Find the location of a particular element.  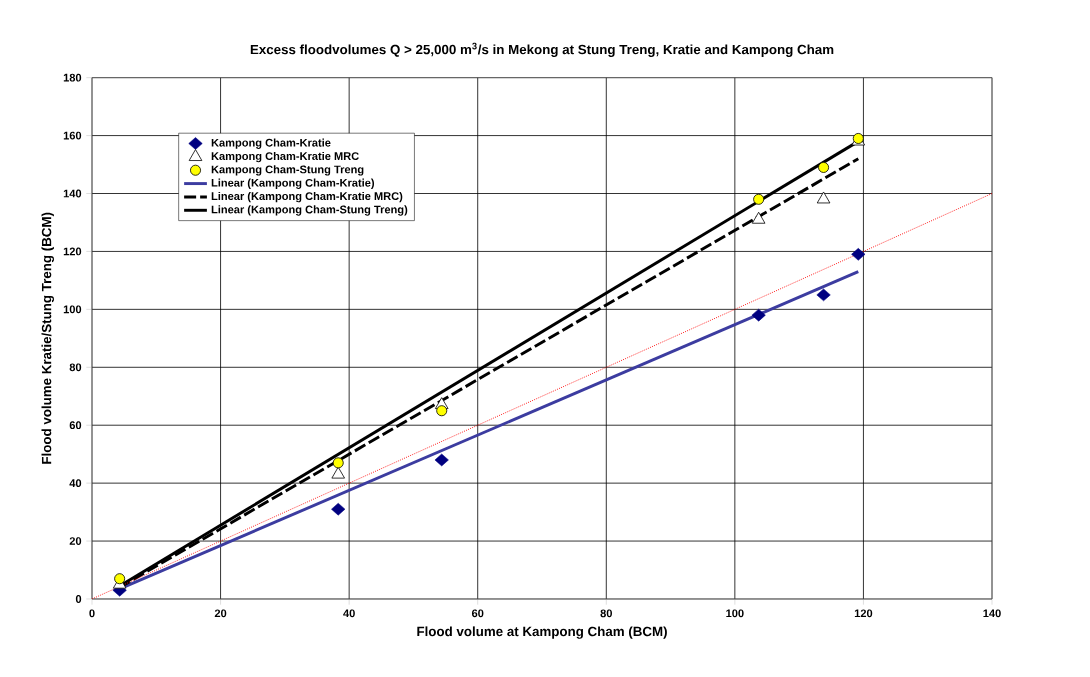

y-tick-label: 160 is located at coordinates (72, 135).